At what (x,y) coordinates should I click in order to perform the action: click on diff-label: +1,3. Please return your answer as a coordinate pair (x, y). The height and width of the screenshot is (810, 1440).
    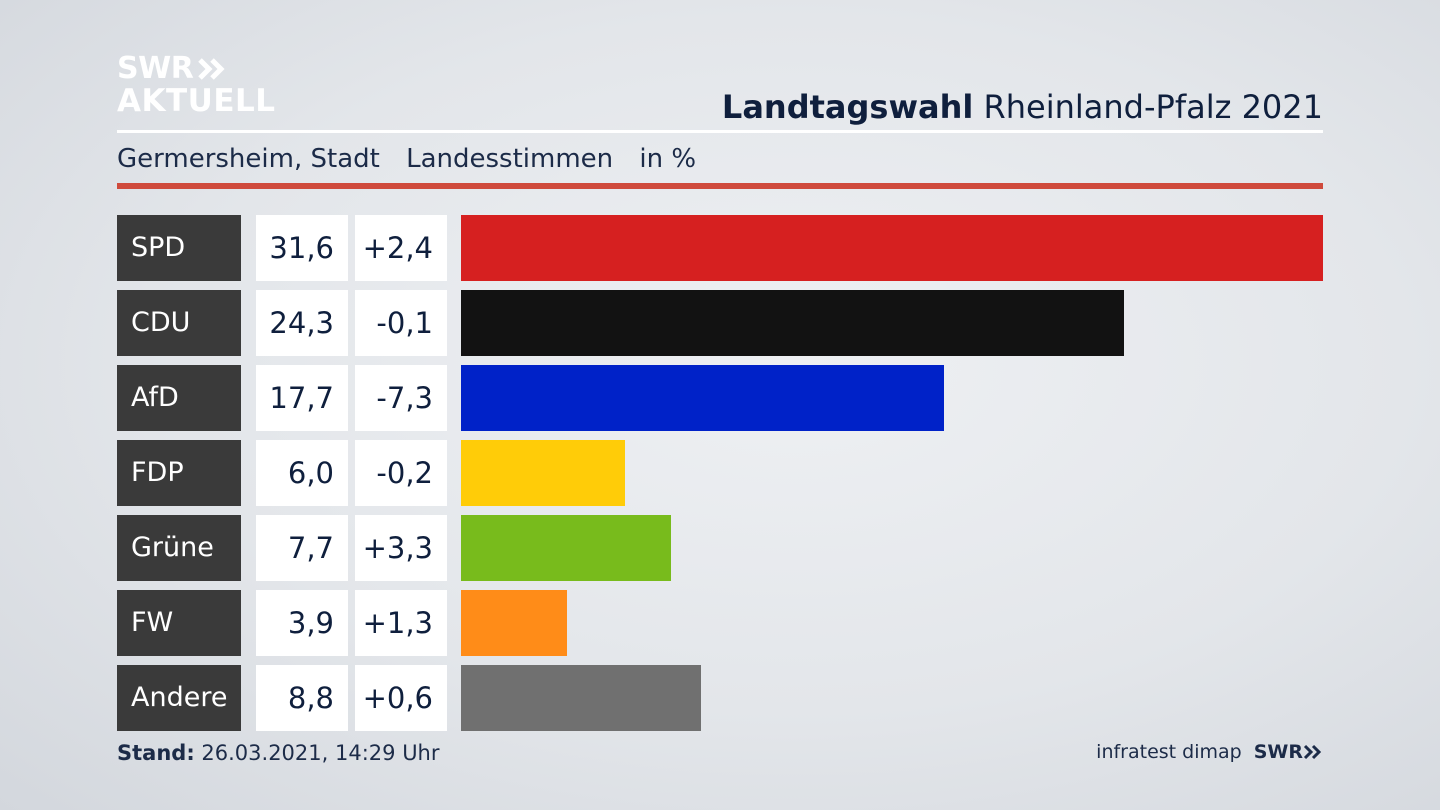
    Looking at the image, I should click on (401, 623).